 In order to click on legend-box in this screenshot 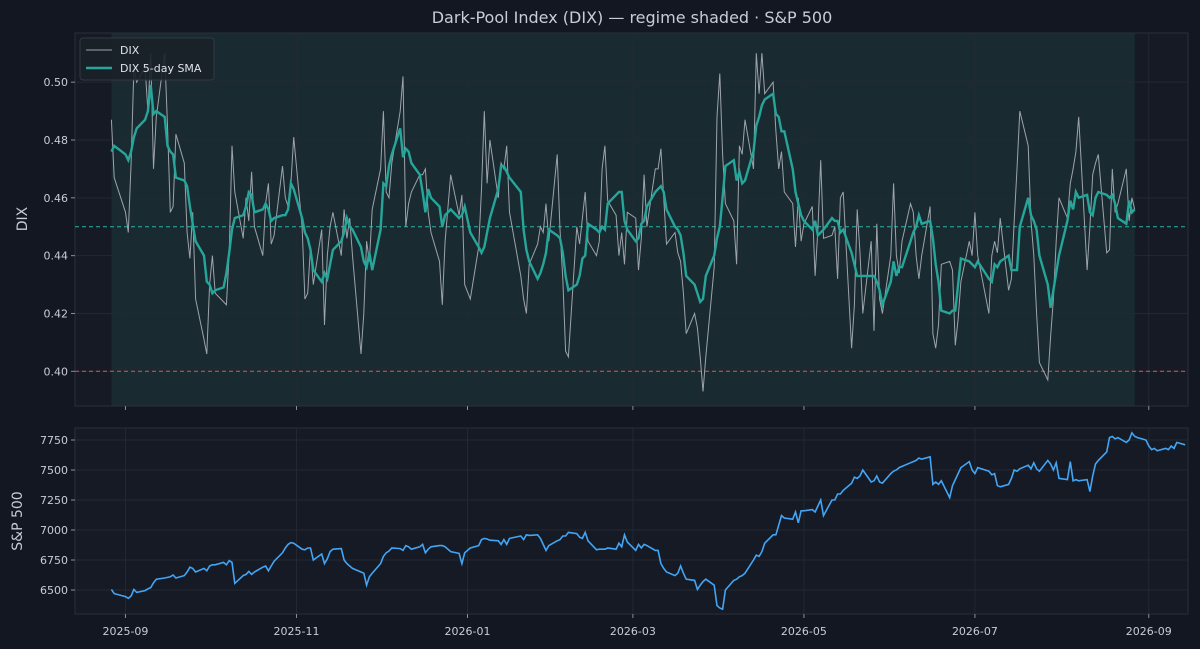, I will do `click(147, 59)`.